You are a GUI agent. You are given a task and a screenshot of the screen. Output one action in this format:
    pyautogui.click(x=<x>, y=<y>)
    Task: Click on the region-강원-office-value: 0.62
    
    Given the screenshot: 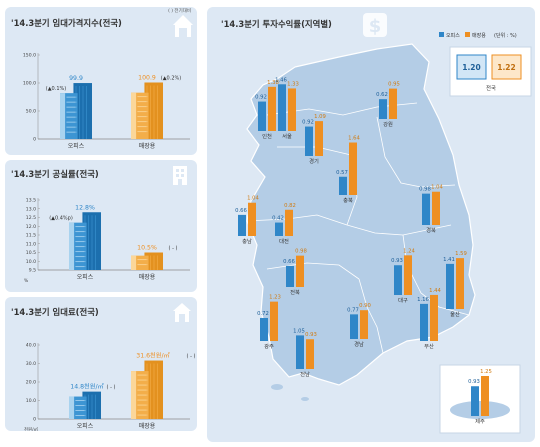 What is the action you would take?
    pyautogui.click(x=382, y=95)
    